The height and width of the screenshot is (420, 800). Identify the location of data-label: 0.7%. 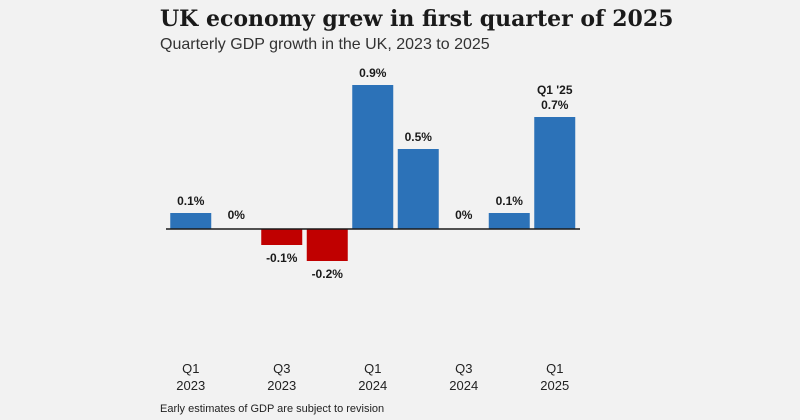
(555, 105).